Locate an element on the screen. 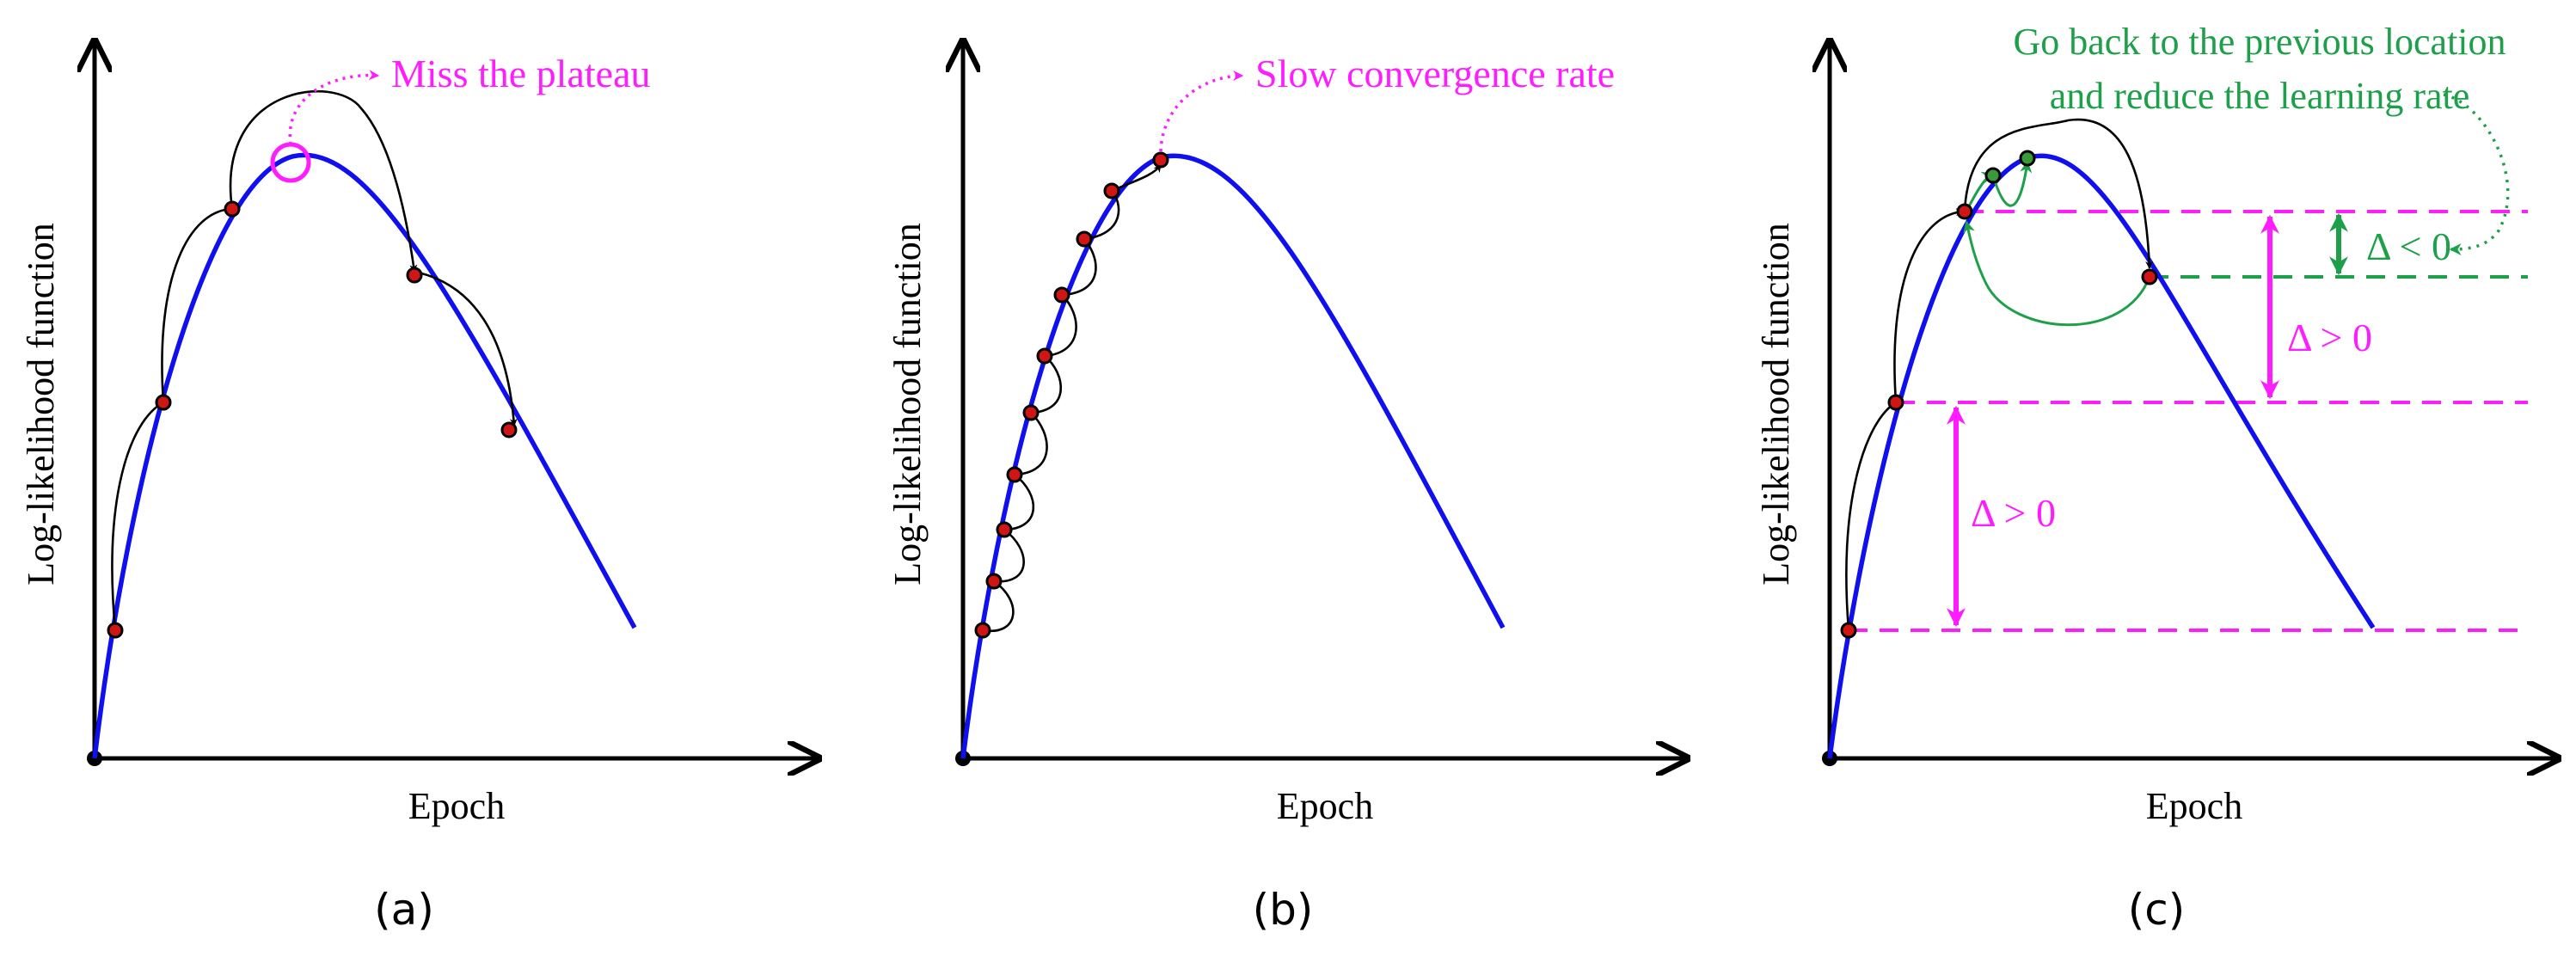 Image resolution: width=2576 pixels, height=957 pixels. panel-caption: (c) is located at coordinates (2157, 910).